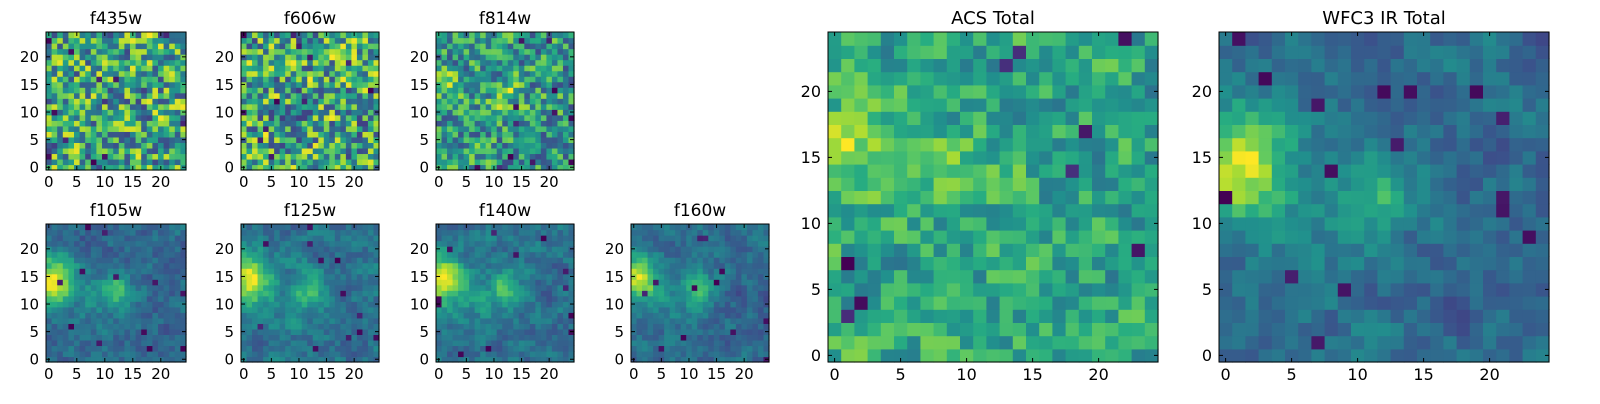 This screenshot has height=404, width=1600. What do you see at coordinates (700, 293) in the screenshot?
I see `heatmap-cells` at bounding box center [700, 293].